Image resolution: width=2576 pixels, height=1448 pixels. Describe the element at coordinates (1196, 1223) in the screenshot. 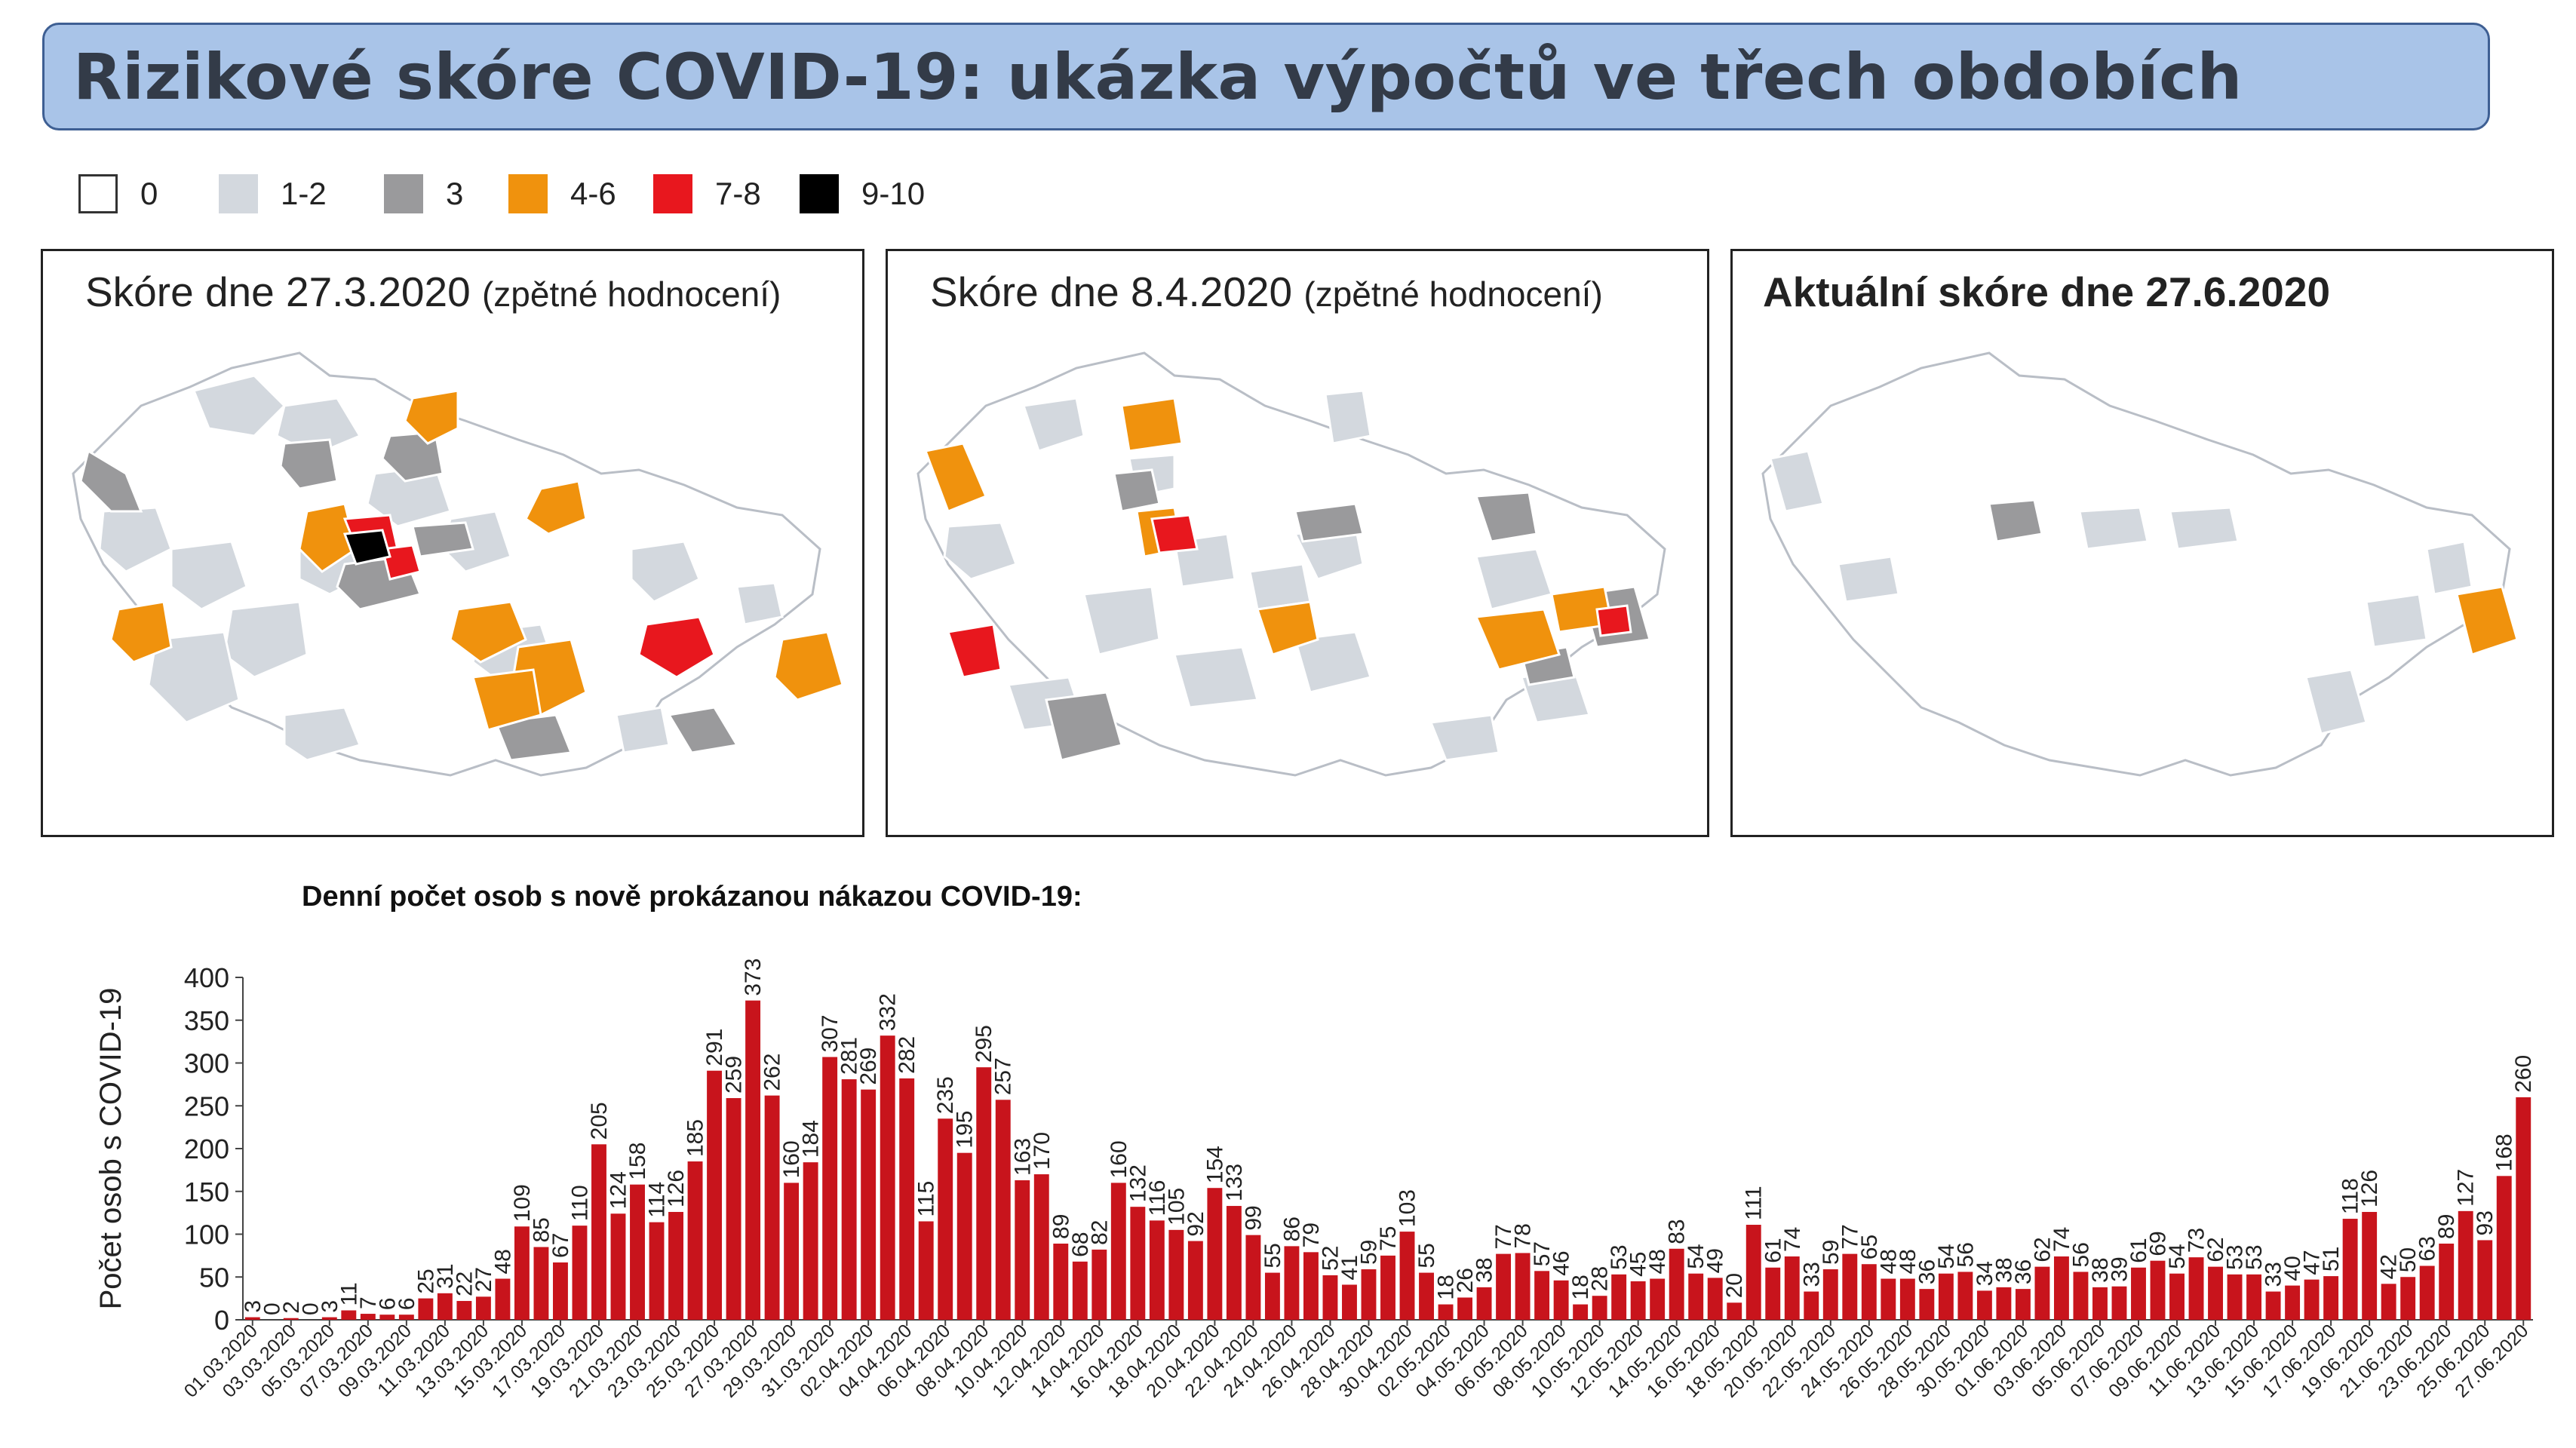

I see `bar-value-label: 92` at that location.